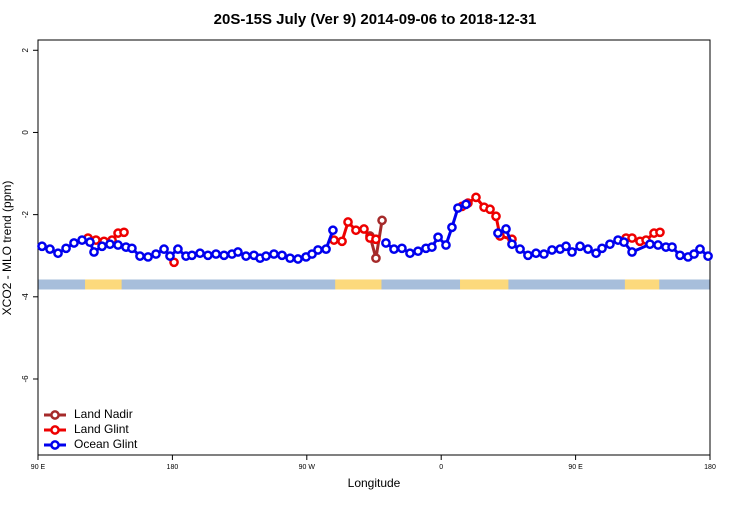 This screenshot has width=750, height=505. I want to click on y-tick-label: -2, so click(25, 215).